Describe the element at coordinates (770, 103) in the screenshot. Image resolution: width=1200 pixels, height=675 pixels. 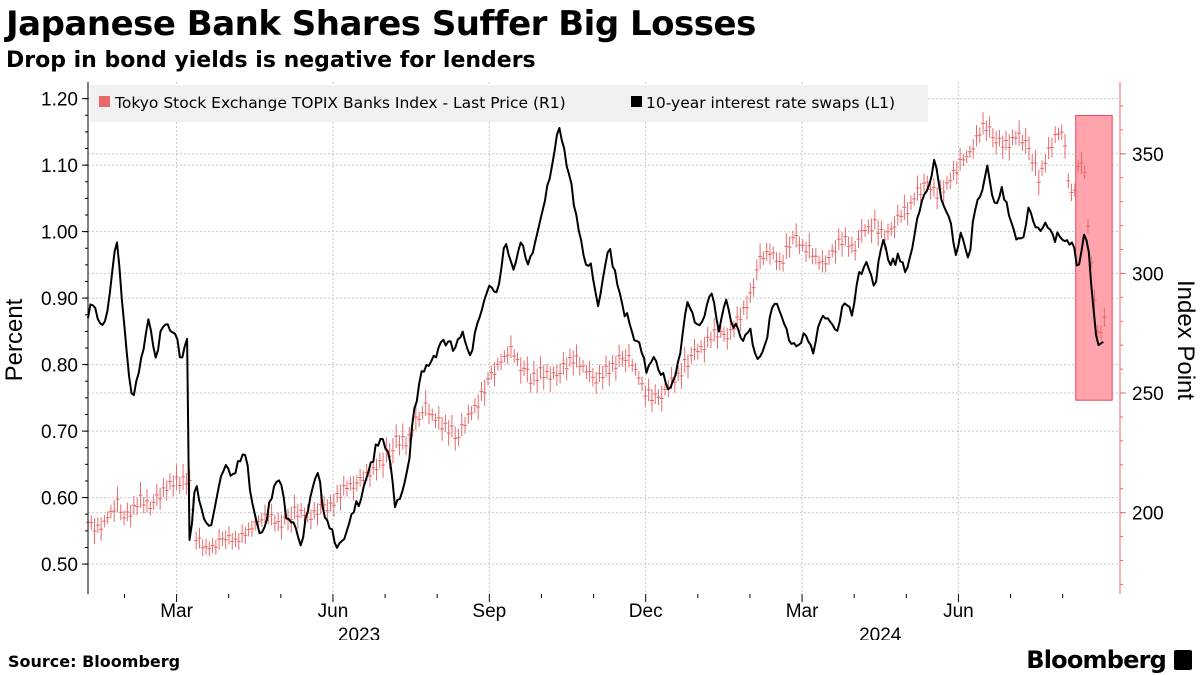
I see `legend-label-swaps: 10-year interest rate swaps (L1)` at that location.